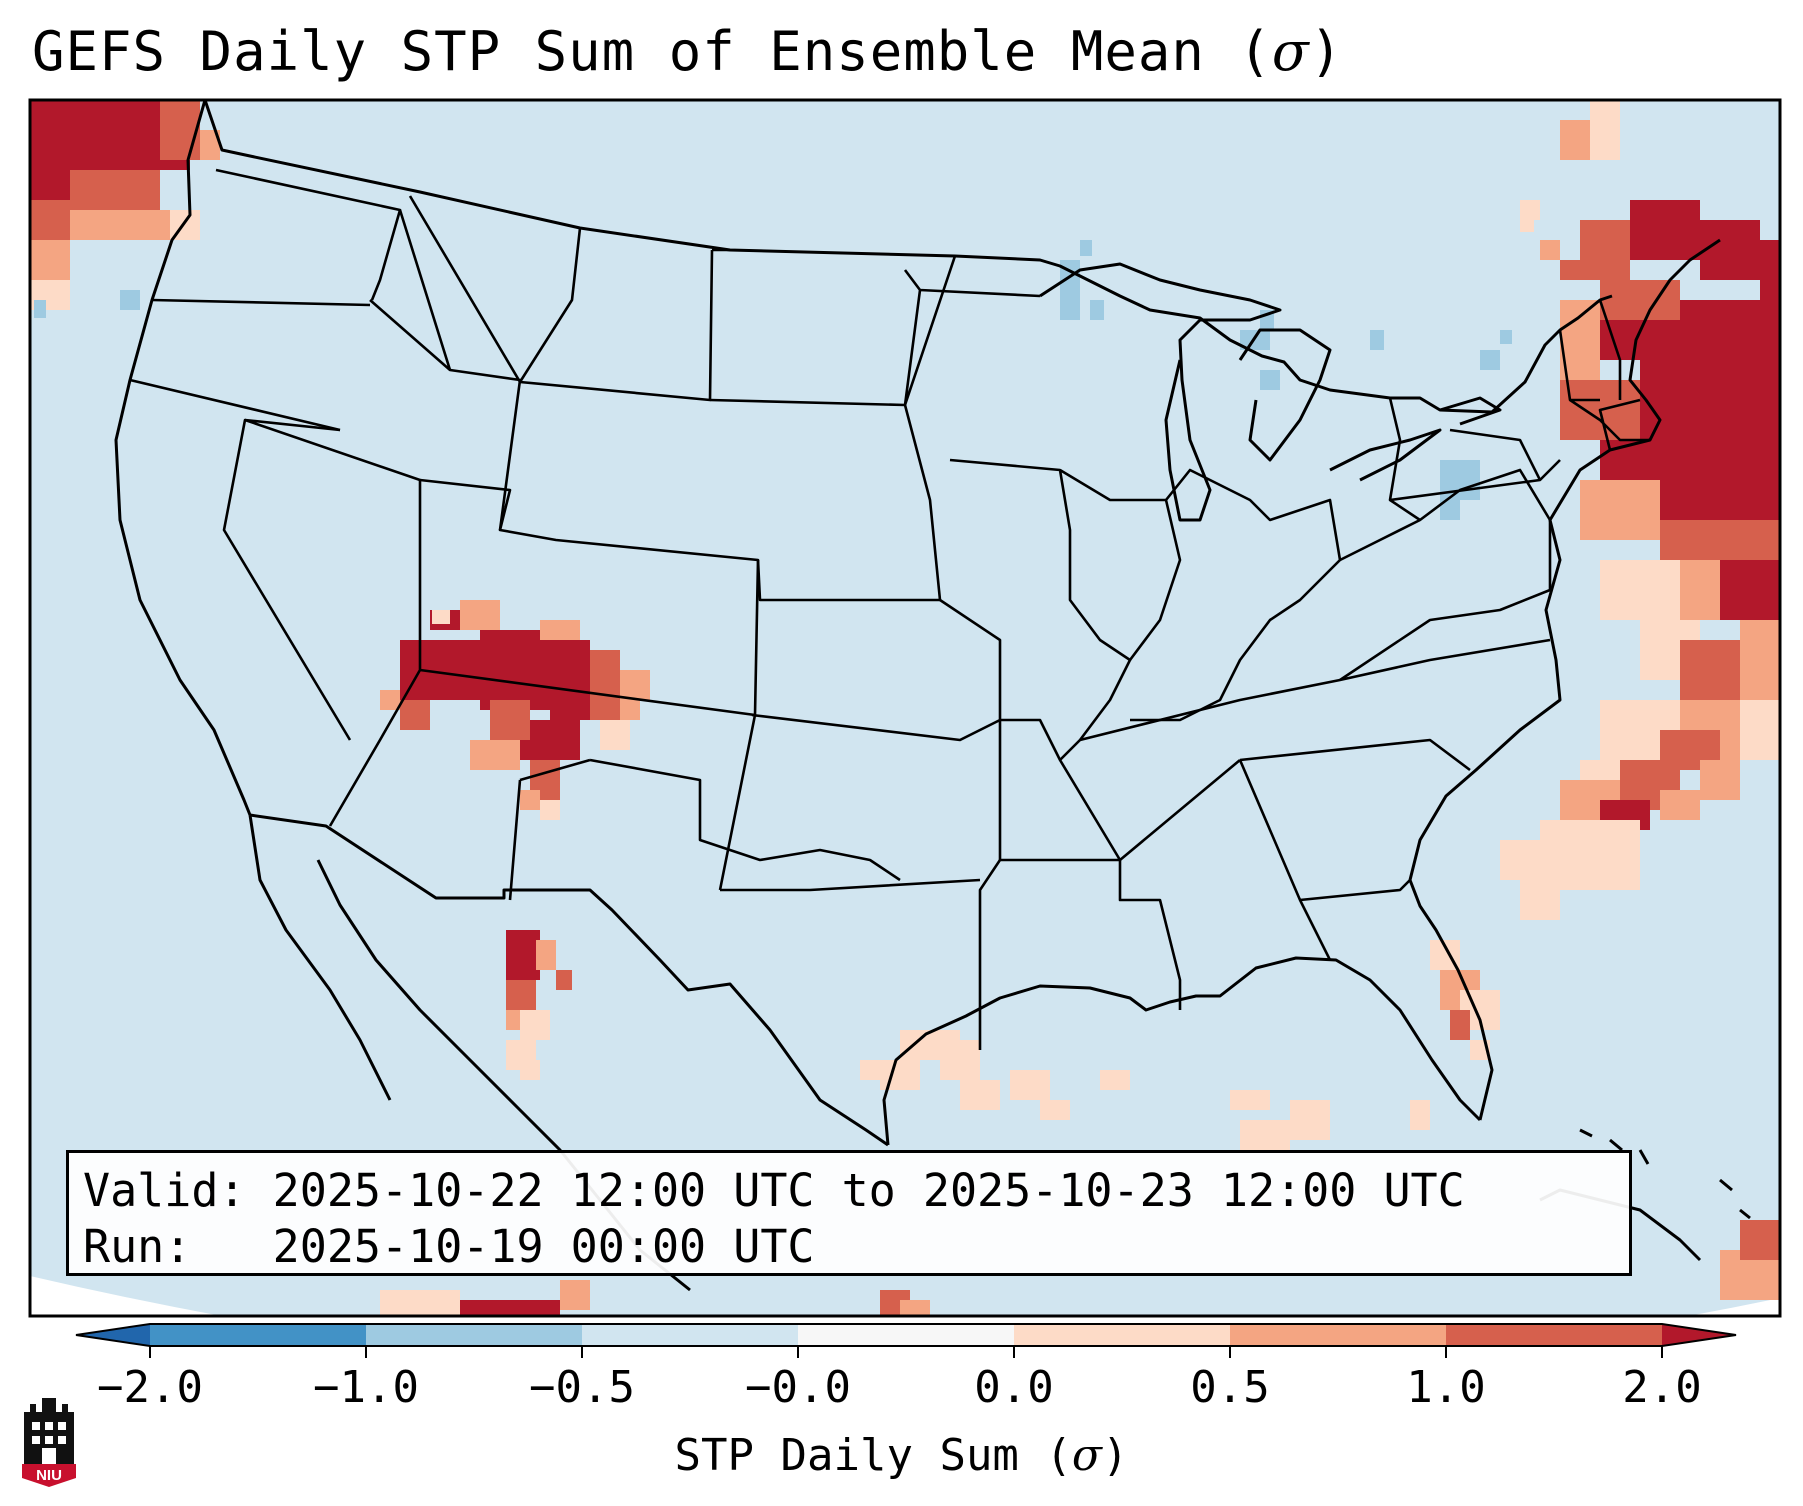  I want to click on us-mexico-border, so click(569, 980).